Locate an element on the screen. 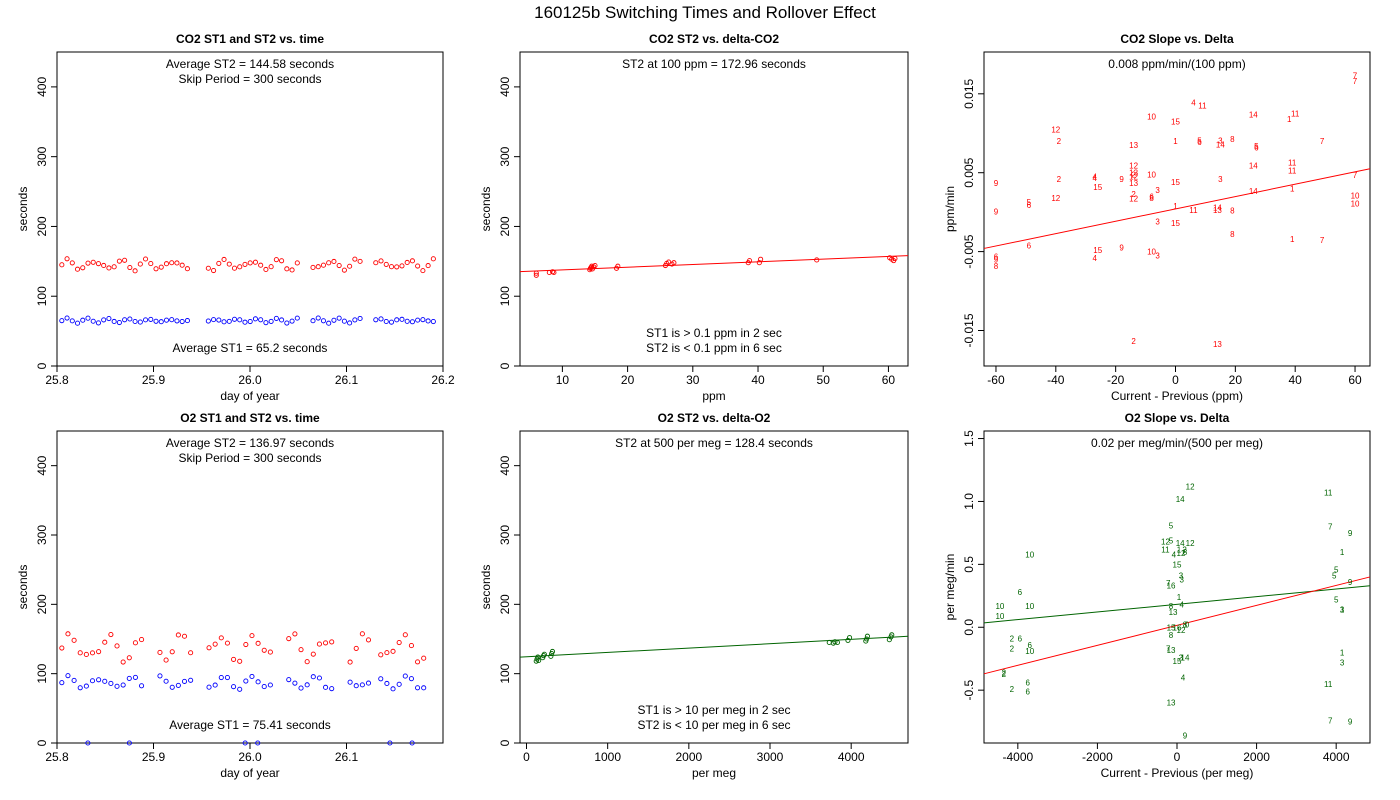 The width and height of the screenshot is (1400, 800). point-label: 5 is located at coordinates (1334, 576).